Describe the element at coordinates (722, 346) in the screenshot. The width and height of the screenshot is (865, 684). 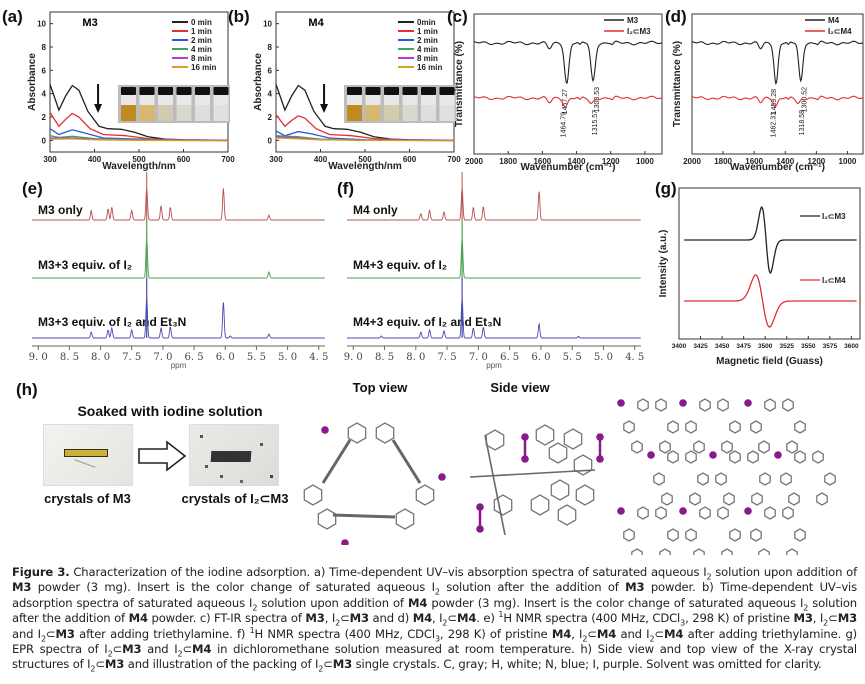
I see `x-tick-label: 3450` at that location.